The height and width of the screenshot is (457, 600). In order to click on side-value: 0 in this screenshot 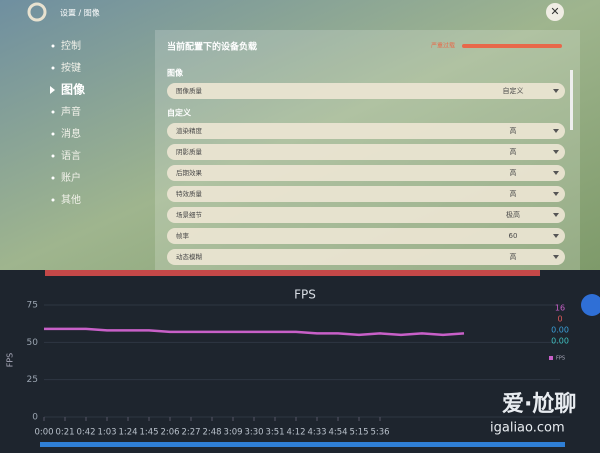, I will do `click(559, 319)`.